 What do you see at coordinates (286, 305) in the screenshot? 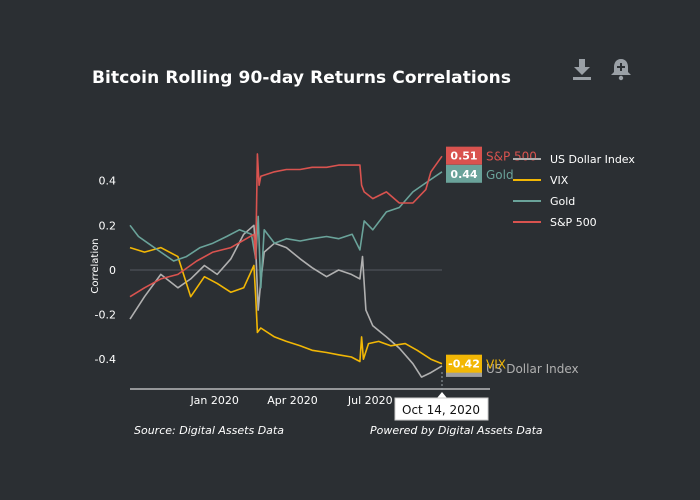
I see `series-line-vix` at bounding box center [286, 305].